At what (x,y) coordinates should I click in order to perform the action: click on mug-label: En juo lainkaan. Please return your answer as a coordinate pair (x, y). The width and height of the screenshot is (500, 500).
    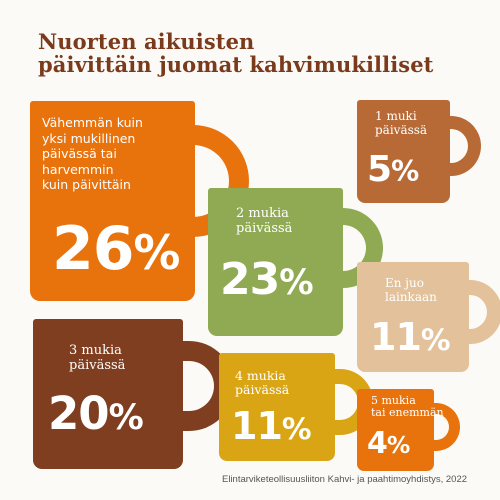
    Looking at the image, I should click on (411, 290).